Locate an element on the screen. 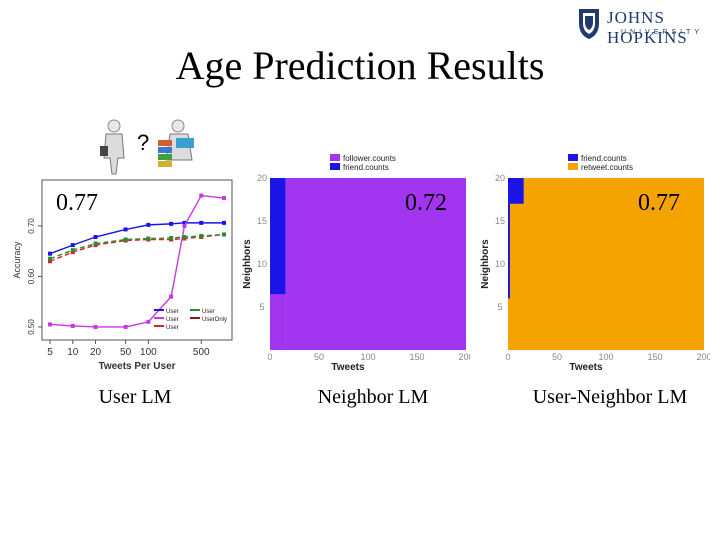  y-axis-label: Accuracy is located at coordinates (17, 260).